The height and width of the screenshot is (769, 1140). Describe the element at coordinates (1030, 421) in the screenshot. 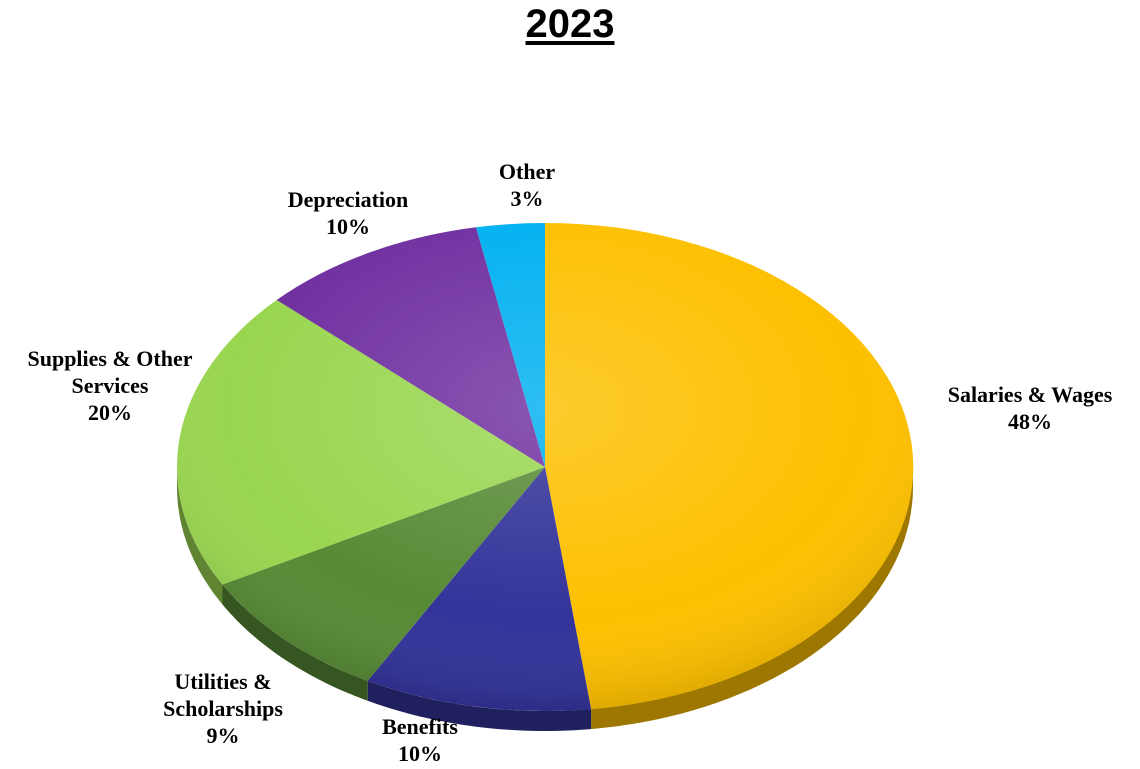

I see `slice-label-line: 48%` at that location.